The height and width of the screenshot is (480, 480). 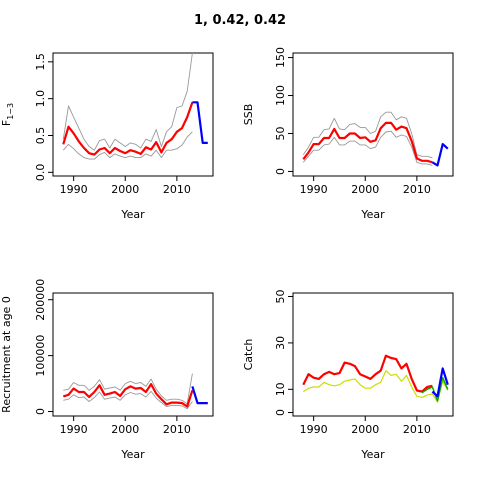 What do you see at coordinates (248, 115) in the screenshot?
I see `y-axis-label: SSB` at bounding box center [248, 115].